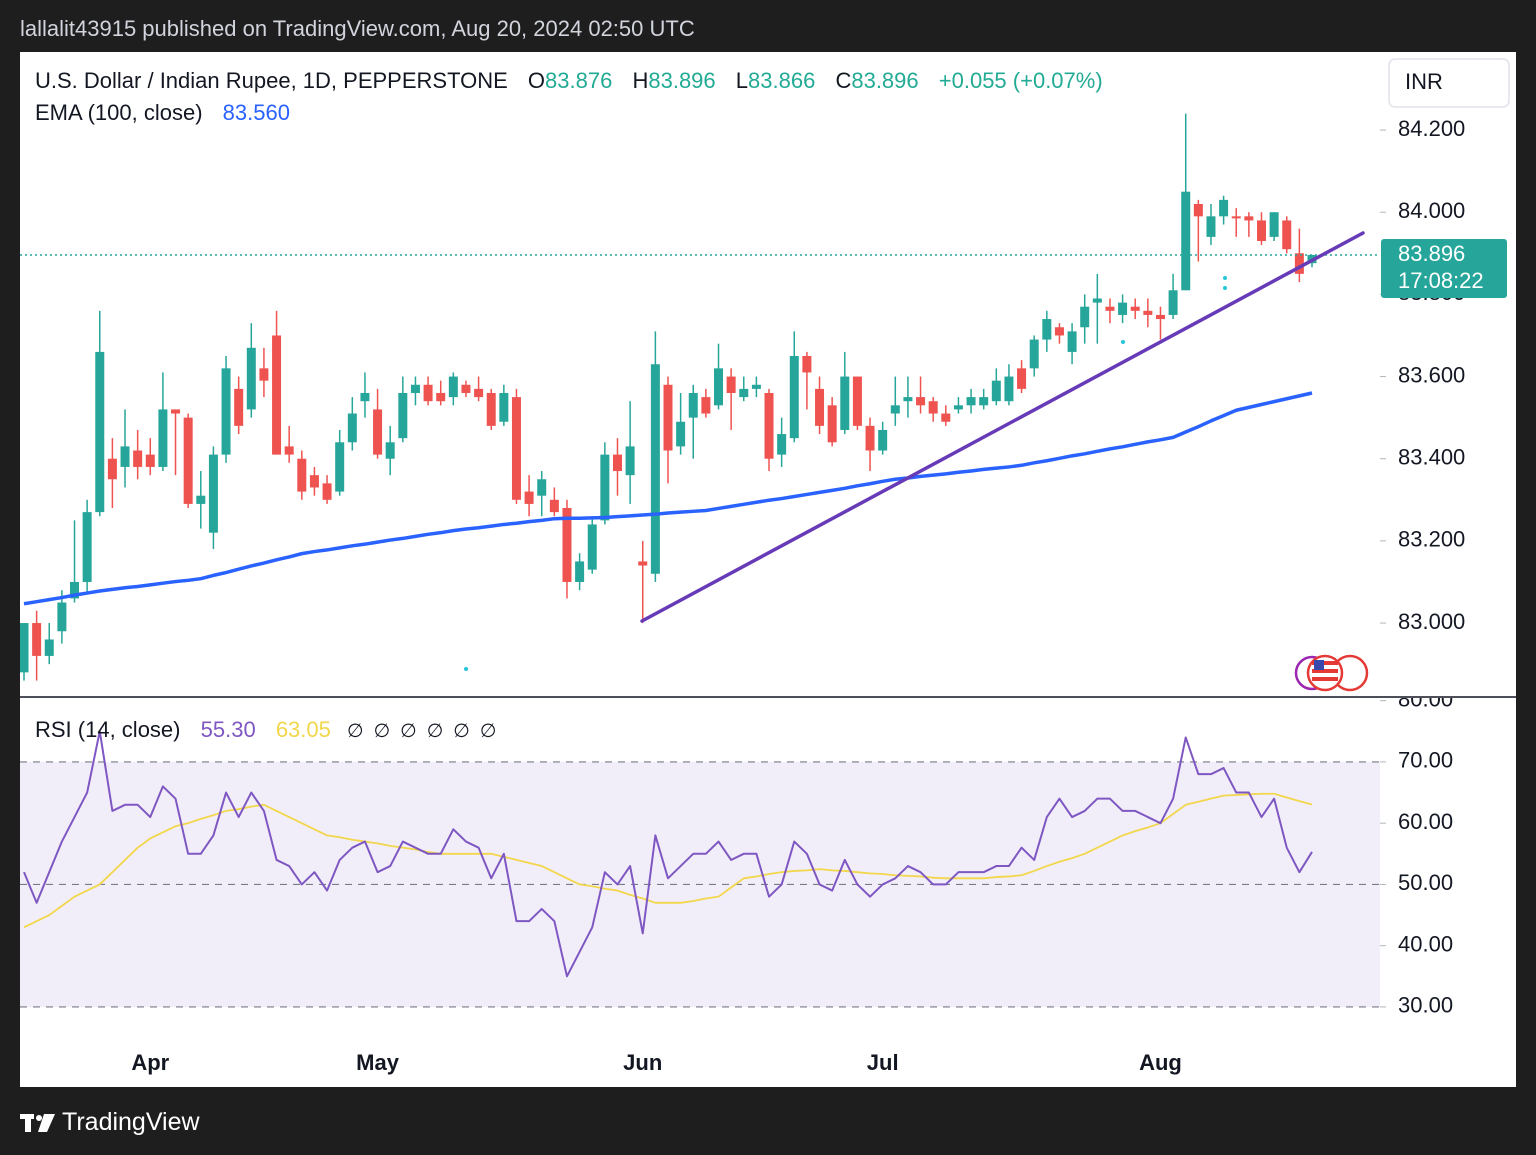 This screenshot has width=1536, height=1155. I want to click on y-tick-label: 50.00, so click(1425, 882).